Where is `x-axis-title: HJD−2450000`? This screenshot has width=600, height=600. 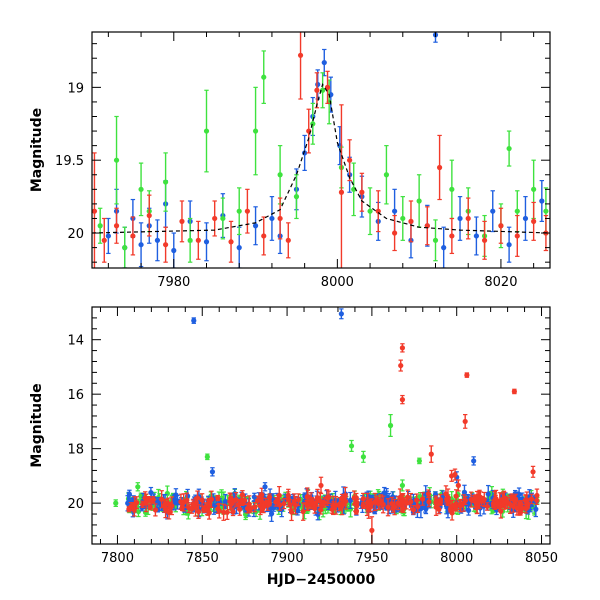
x-axis-title: HJD−2450000 is located at coordinates (321, 580).